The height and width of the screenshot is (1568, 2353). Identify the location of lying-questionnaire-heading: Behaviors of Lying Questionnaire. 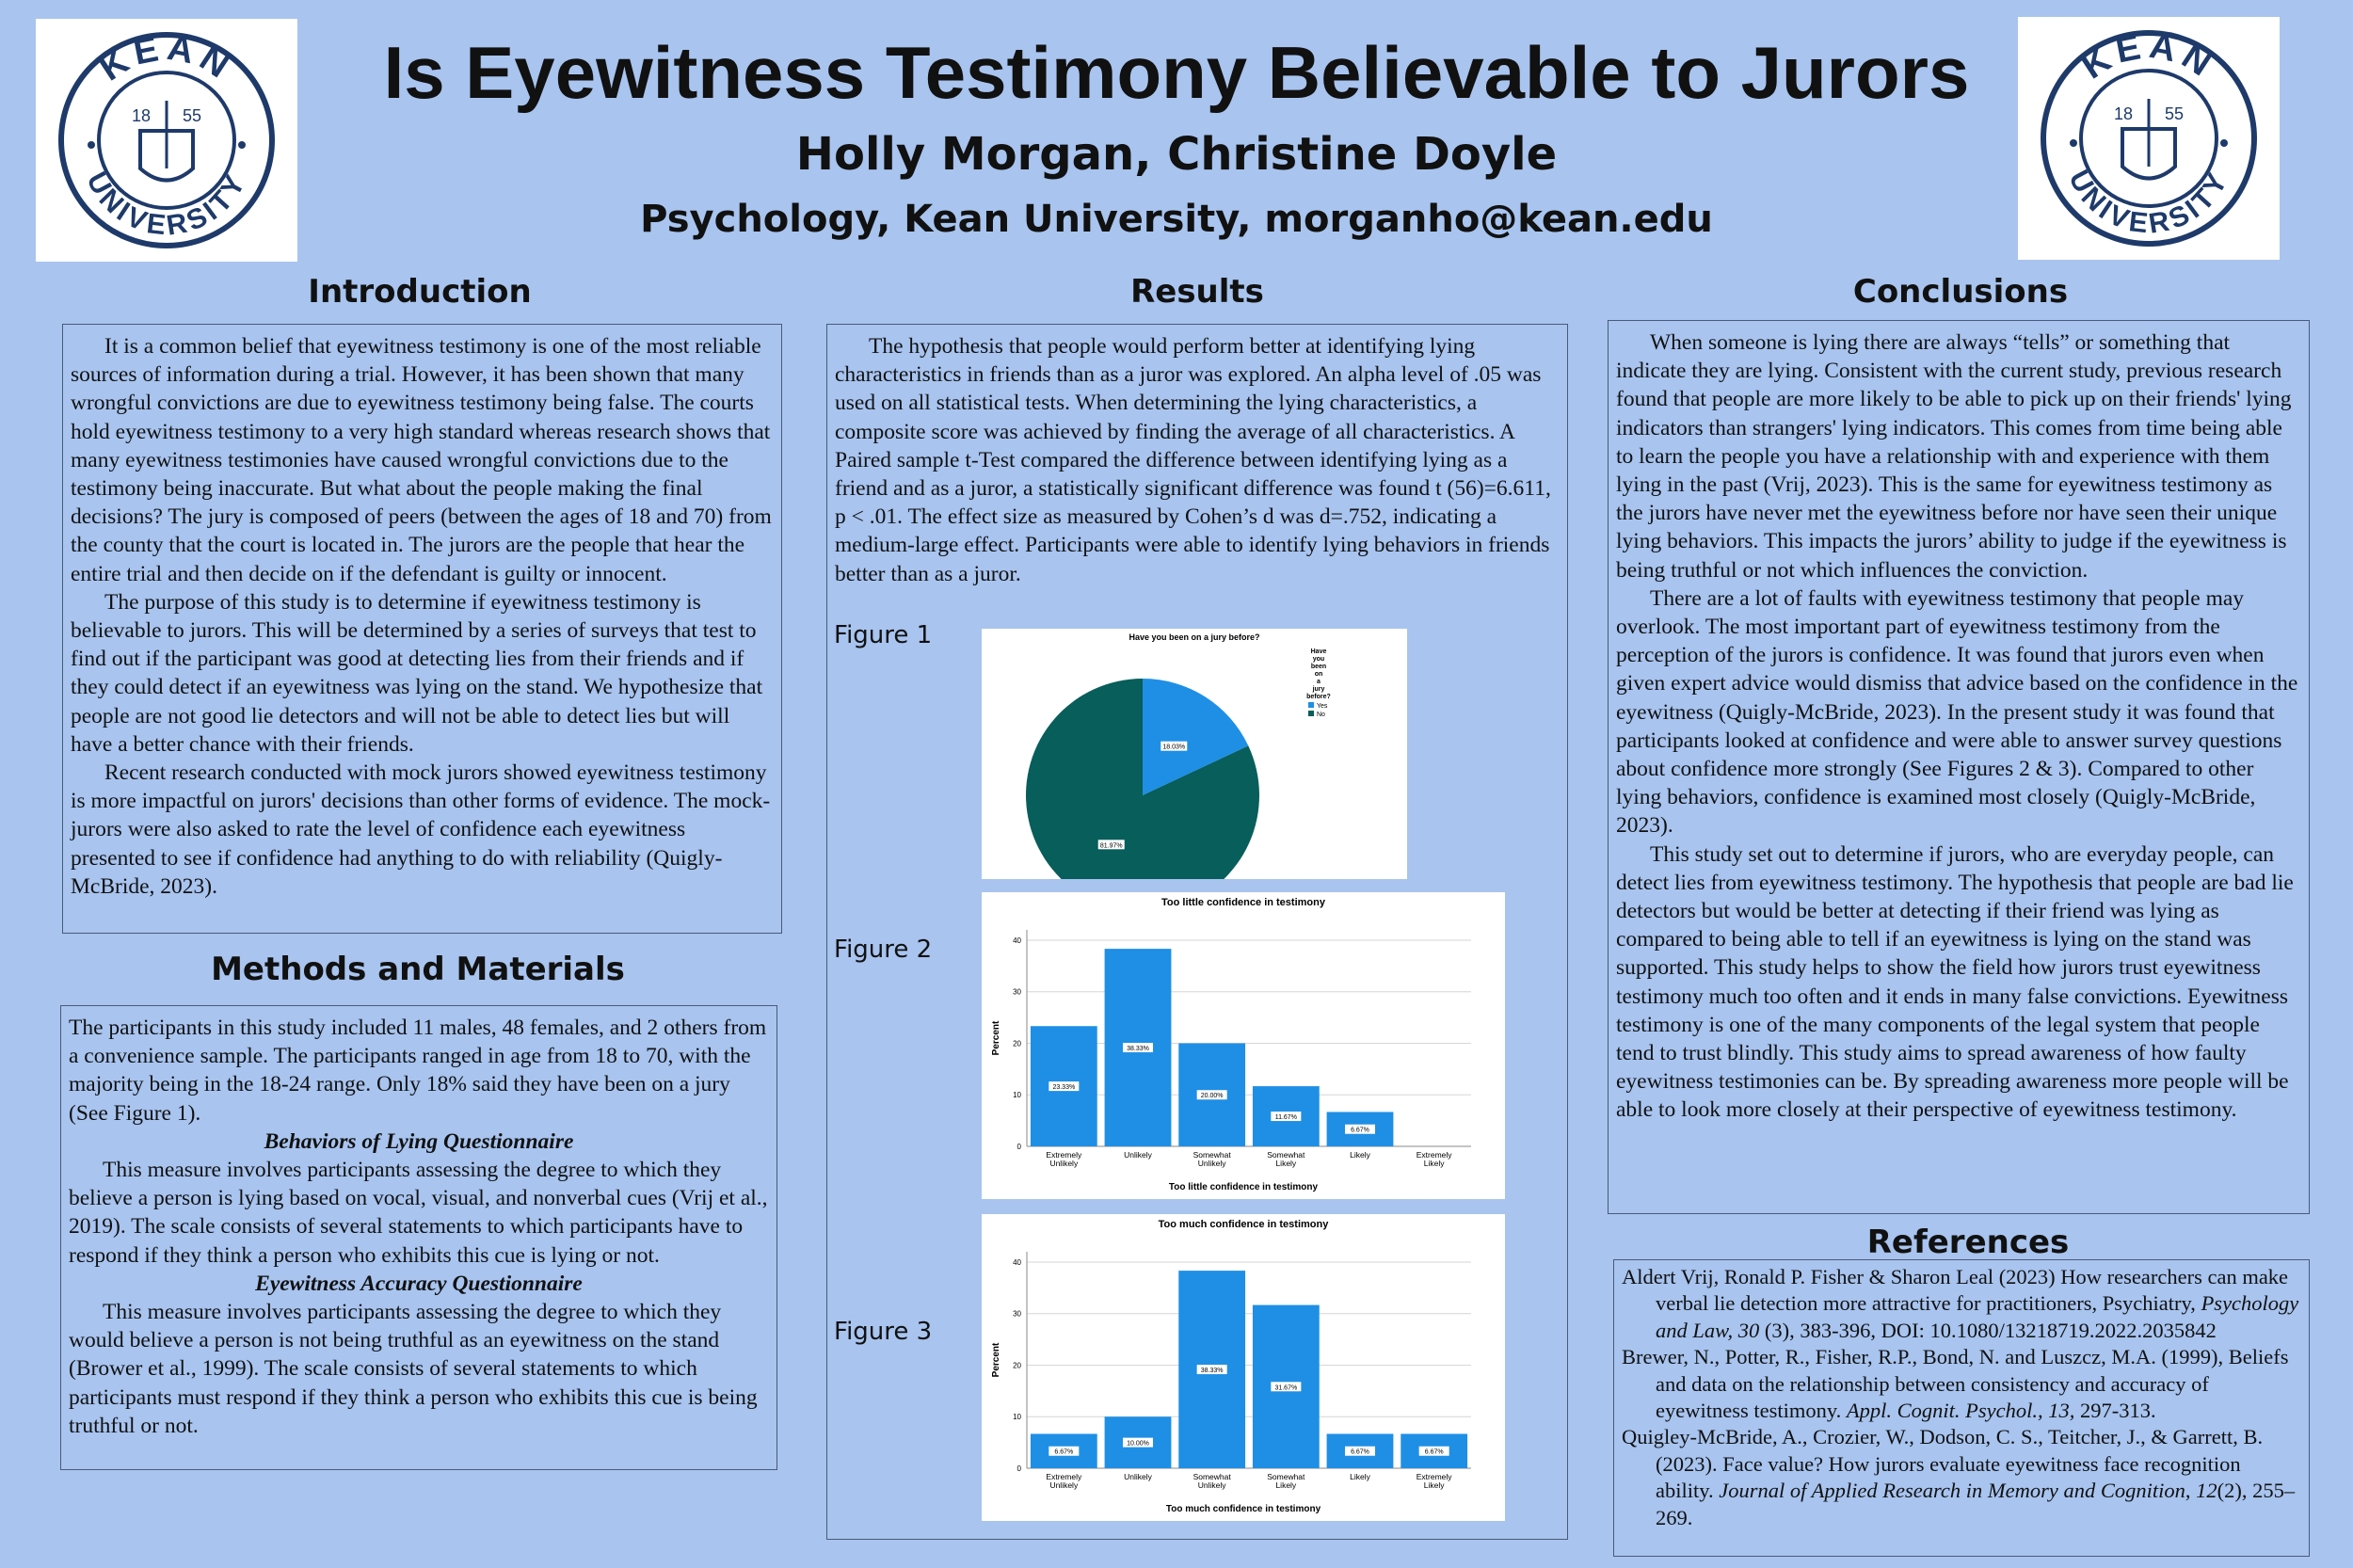
(419, 1141).